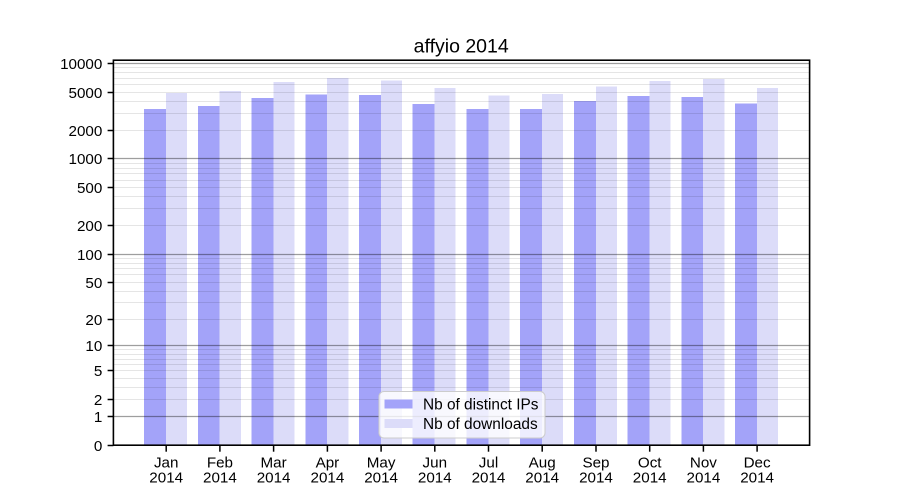  Describe the element at coordinates (461, 46) in the screenshot. I see `svg-text: affyio 2014` at that location.